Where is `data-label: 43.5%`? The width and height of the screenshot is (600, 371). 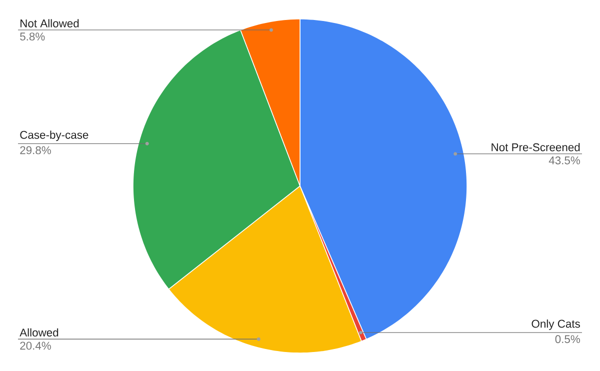
data-label: 43.5% is located at coordinates (564, 160).